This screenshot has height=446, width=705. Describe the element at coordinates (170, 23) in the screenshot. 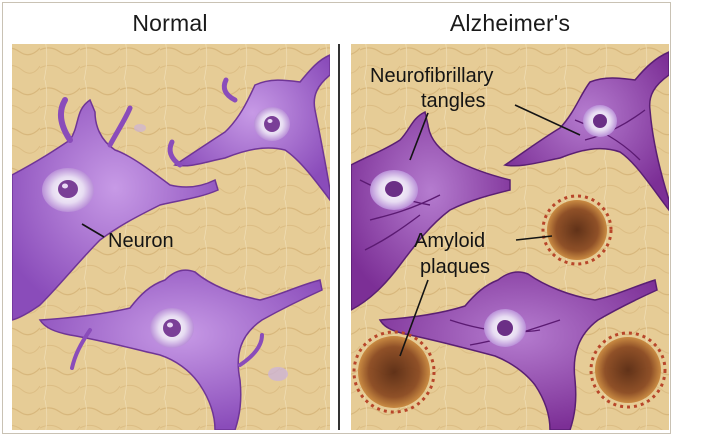

I see `normal-panel-title: Normal` at that location.